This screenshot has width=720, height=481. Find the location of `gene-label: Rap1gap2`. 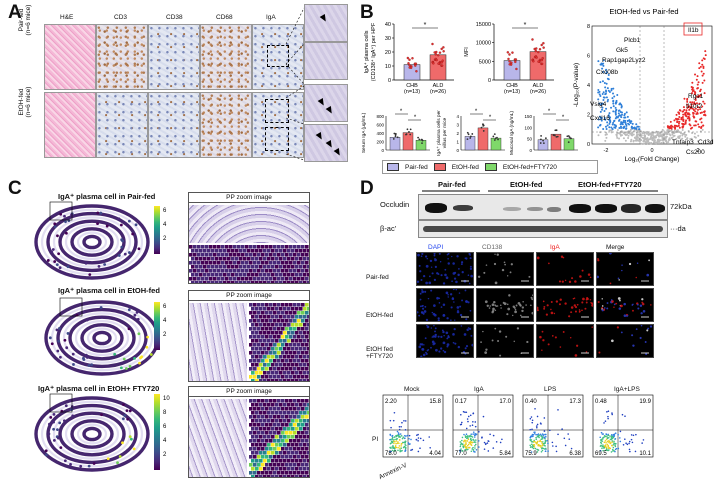

gene-label: Rap1gap2 is located at coordinates (617, 60).